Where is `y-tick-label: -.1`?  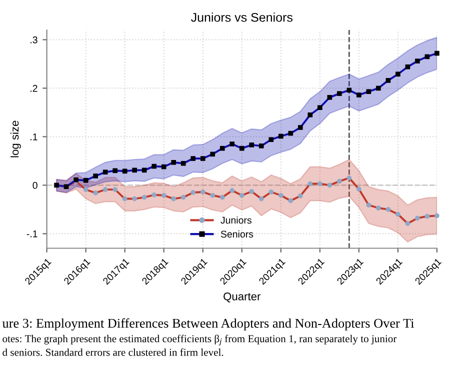
y-tick-label: -.1 is located at coordinates (32, 234).